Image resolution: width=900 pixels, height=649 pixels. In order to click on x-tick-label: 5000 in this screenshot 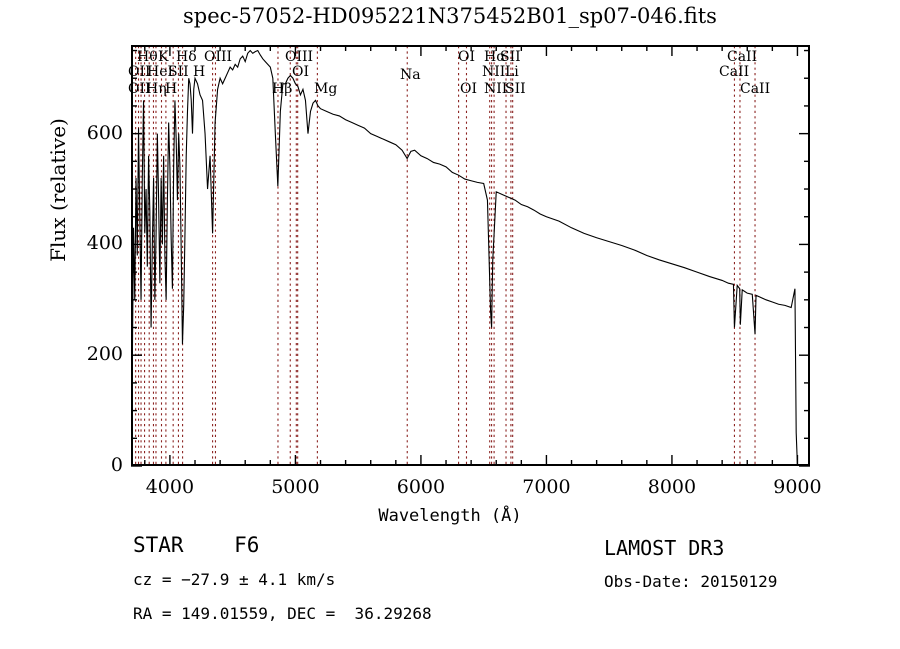, I will do `click(295, 487)`.